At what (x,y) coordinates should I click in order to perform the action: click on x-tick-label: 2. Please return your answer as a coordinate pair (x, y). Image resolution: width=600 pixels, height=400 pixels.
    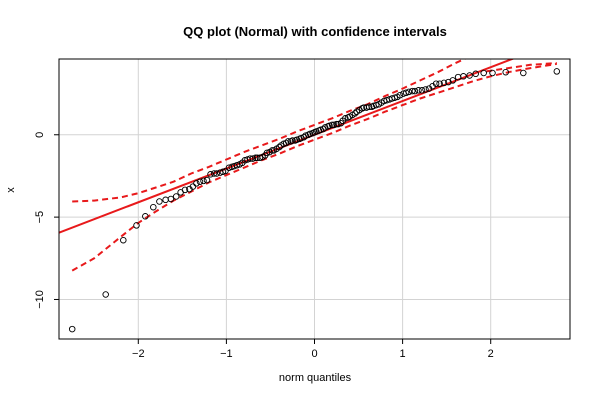
    Looking at the image, I should click on (491, 354).